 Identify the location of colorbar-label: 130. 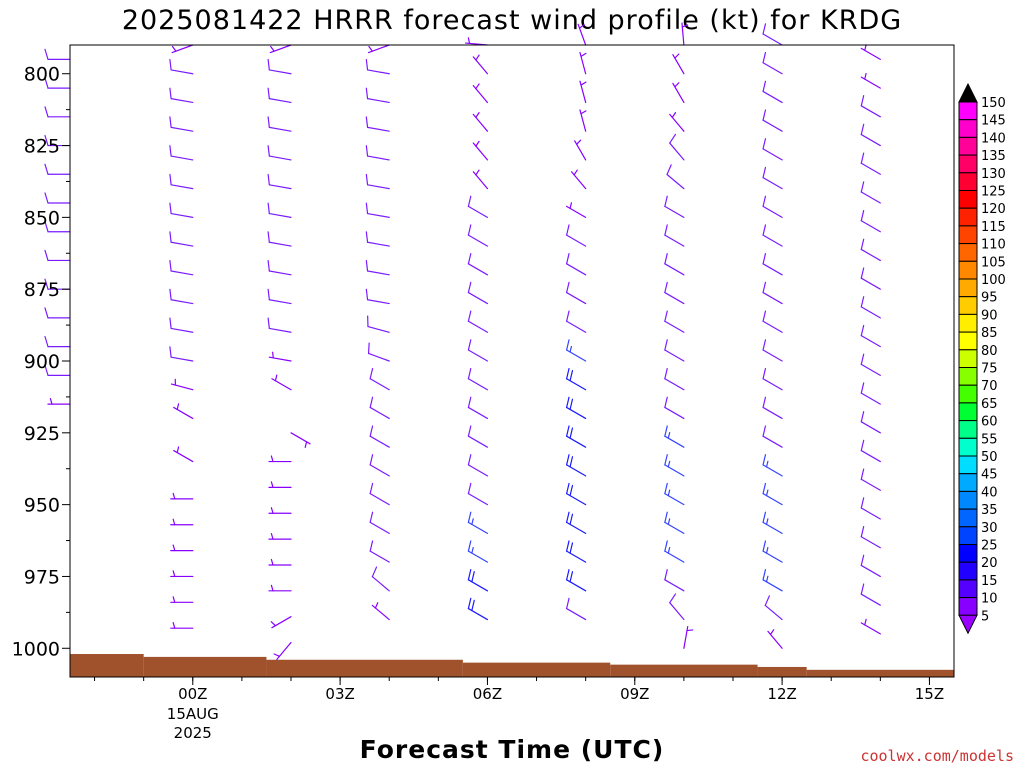
(993, 174).